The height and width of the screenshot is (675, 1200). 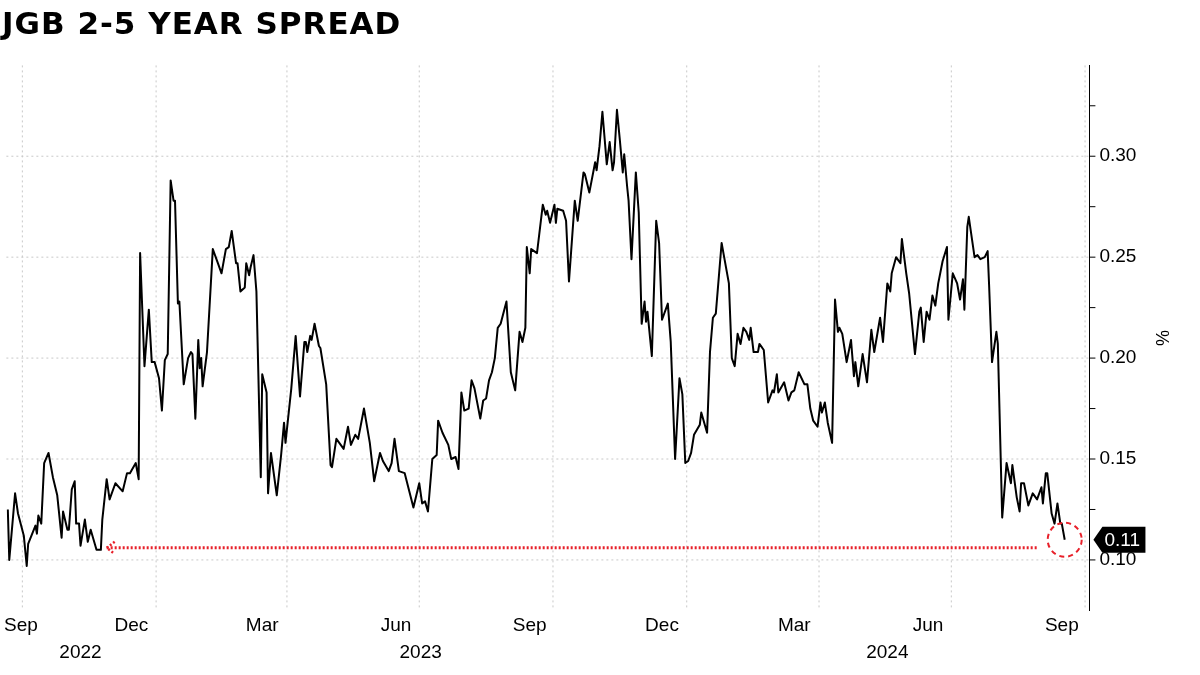 What do you see at coordinates (1162, 337) in the screenshot?
I see `y-axis-title: %` at bounding box center [1162, 337].